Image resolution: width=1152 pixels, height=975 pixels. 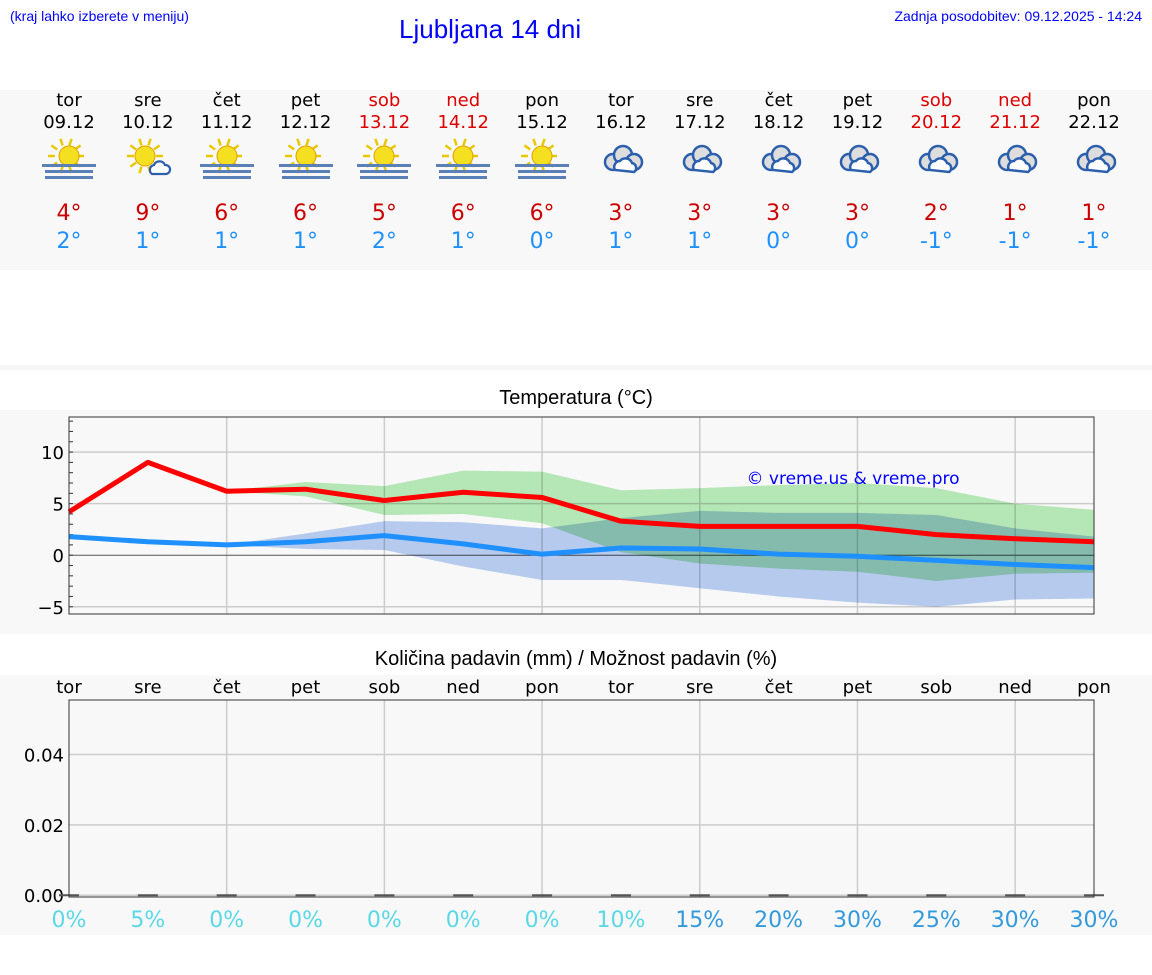 I want to click on day-column: pon 22.12 1° -1°, so click(x=1094, y=173).